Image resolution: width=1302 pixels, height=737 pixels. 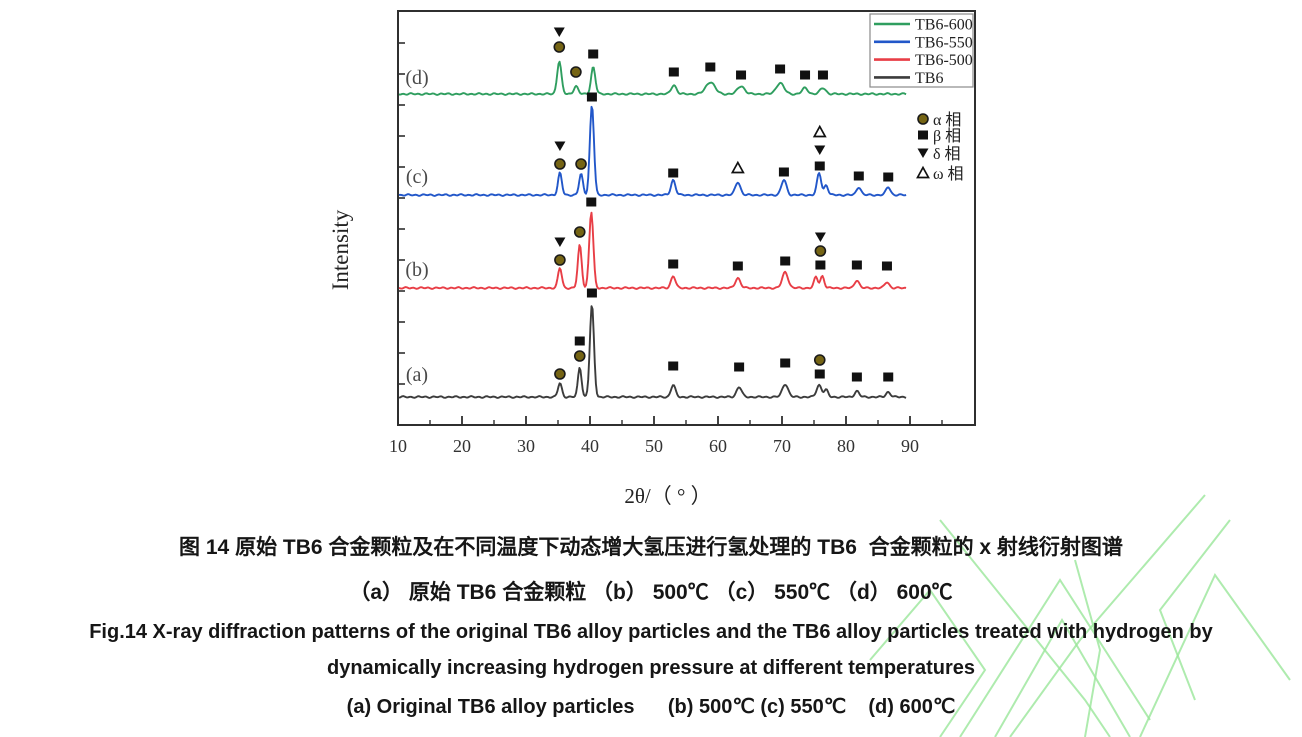 What do you see at coordinates (416, 78) in the screenshot?
I see `series-tag-TB6-600: (d)` at bounding box center [416, 78].